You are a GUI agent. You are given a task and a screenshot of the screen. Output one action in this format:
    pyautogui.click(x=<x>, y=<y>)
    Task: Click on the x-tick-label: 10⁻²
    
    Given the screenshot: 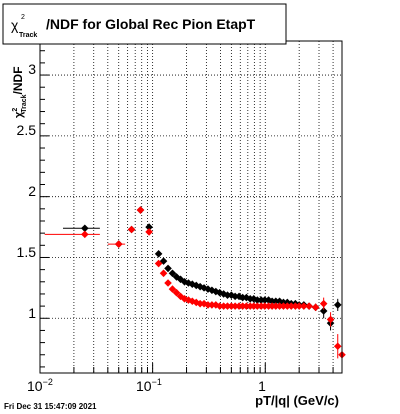 What is the action you would take?
    pyautogui.click(x=40, y=385)
    